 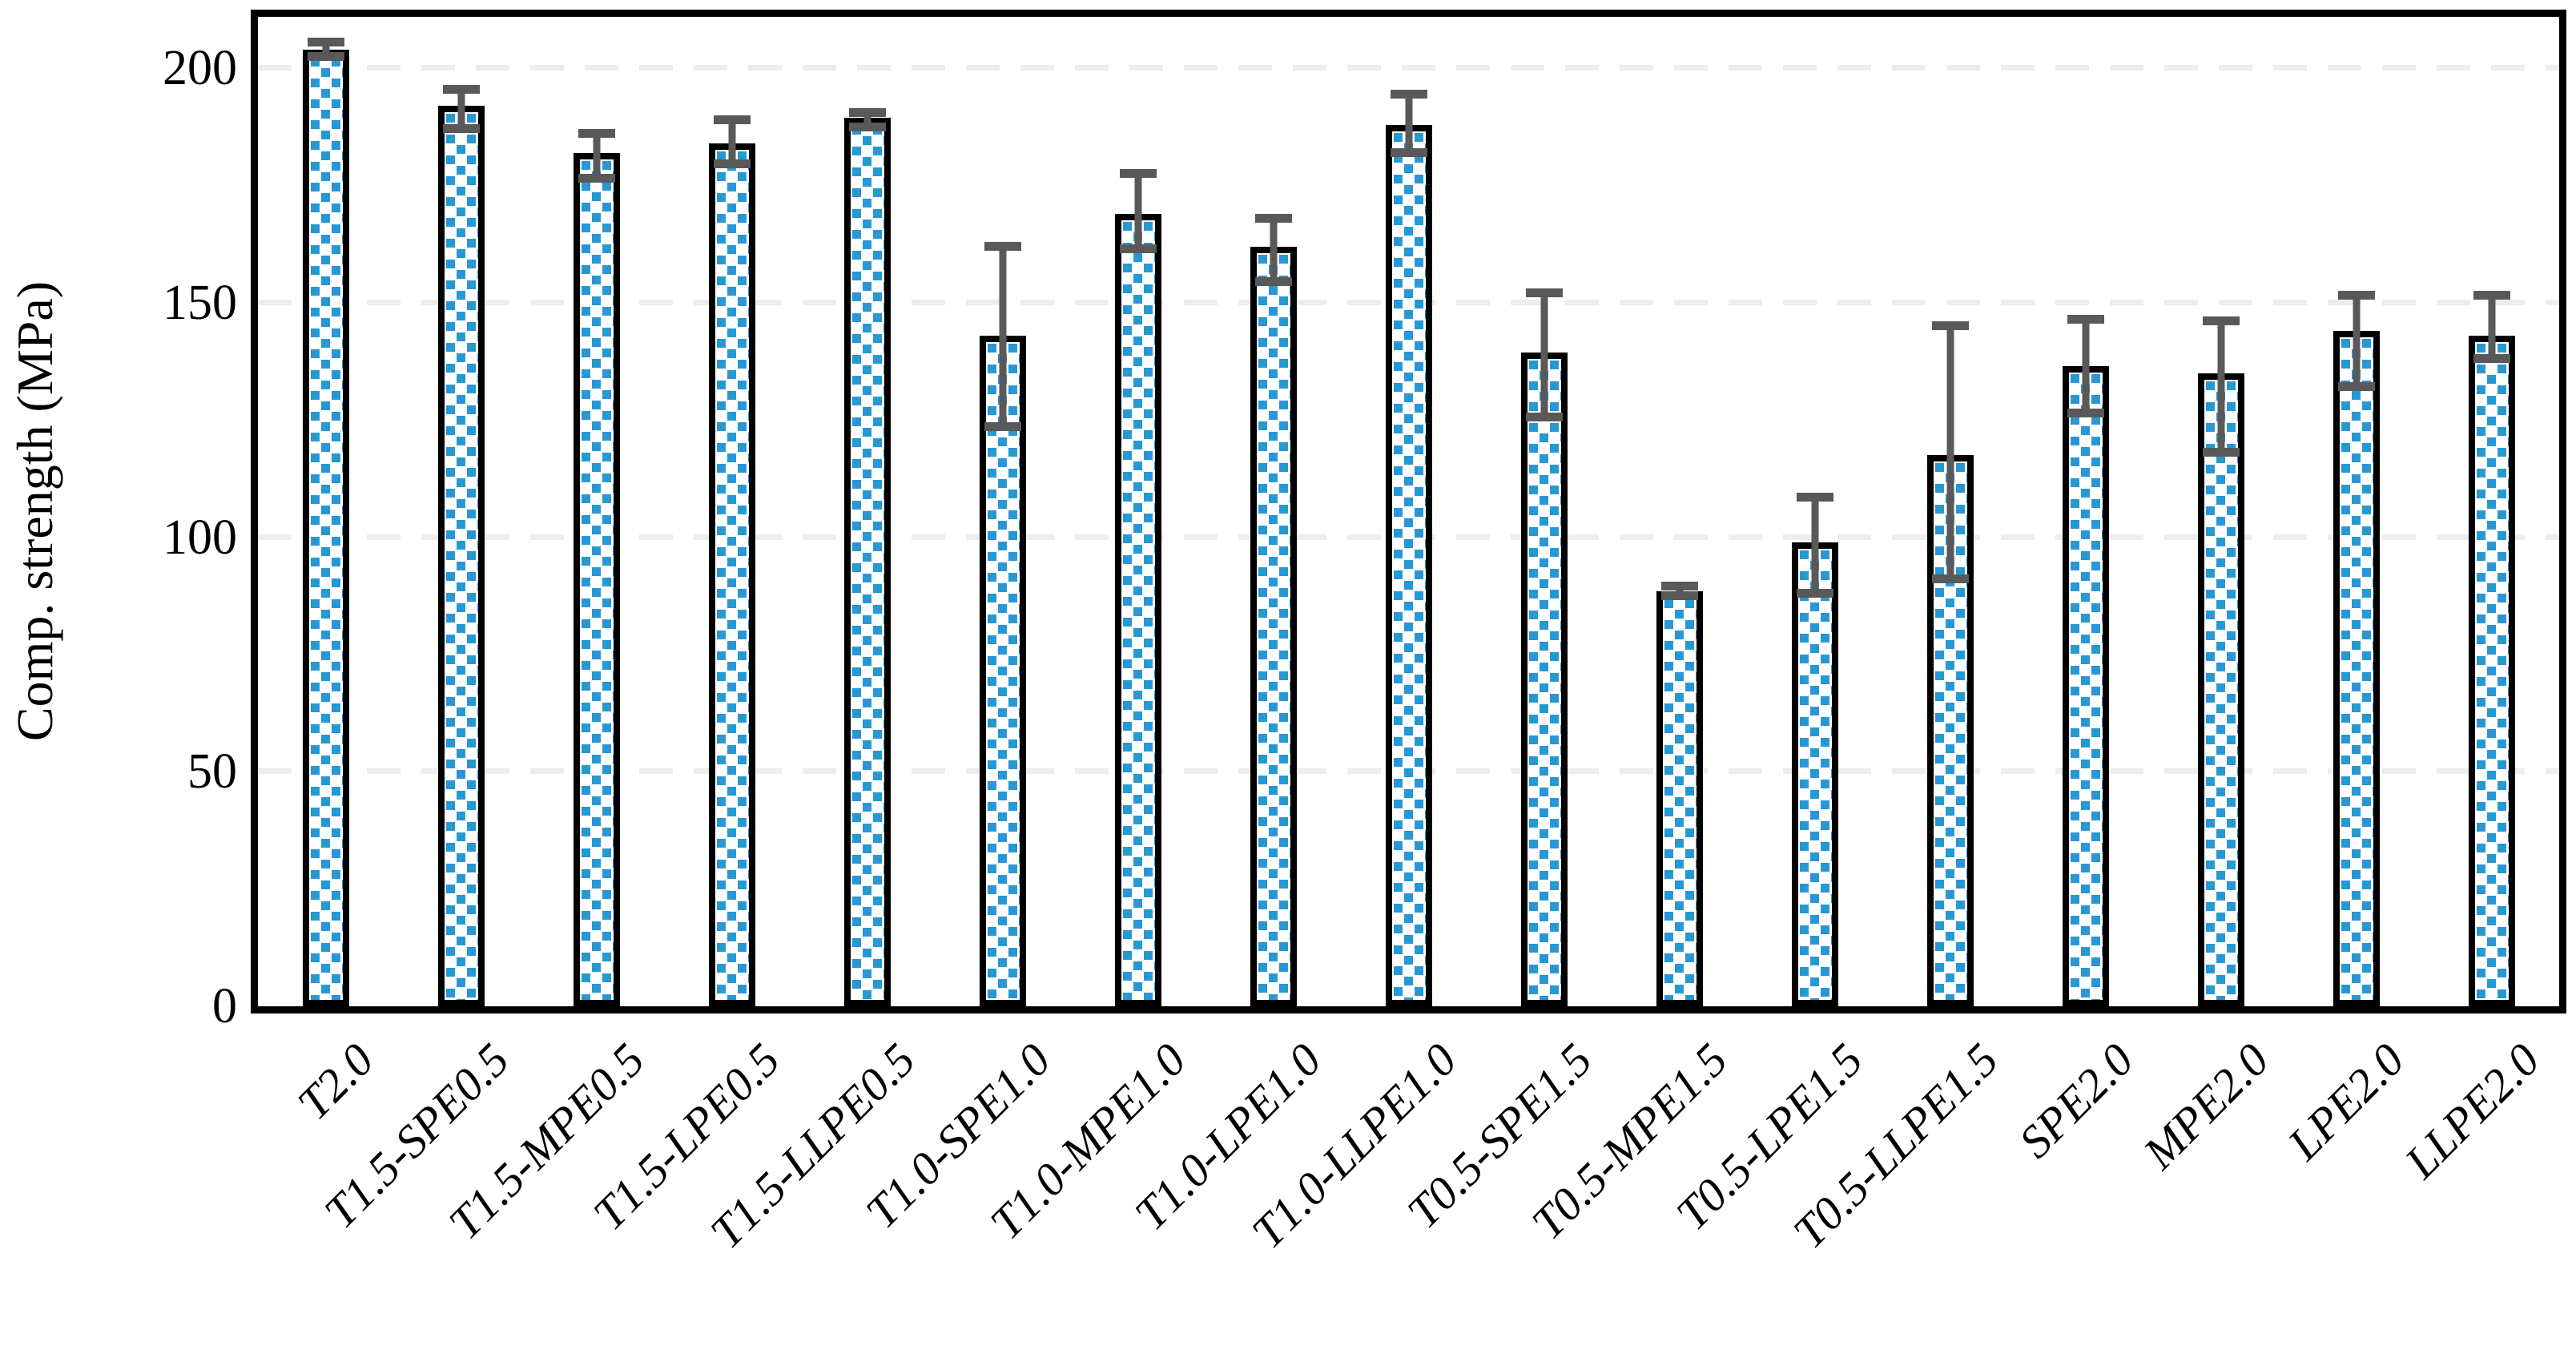 I want to click on error-cap-top-T1.0-LLPE1.0, so click(x=1408, y=94).